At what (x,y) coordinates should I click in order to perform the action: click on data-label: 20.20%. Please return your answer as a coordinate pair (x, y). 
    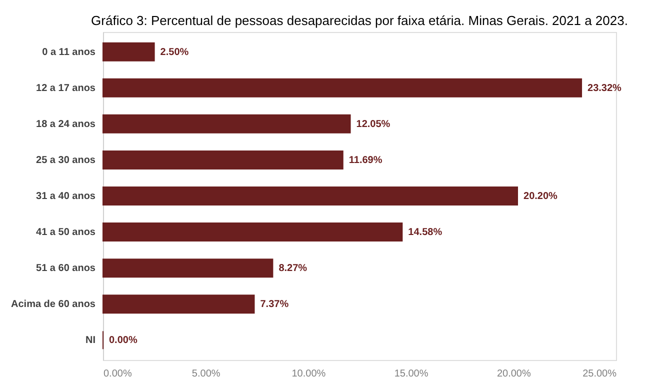
    Looking at the image, I should click on (541, 196).